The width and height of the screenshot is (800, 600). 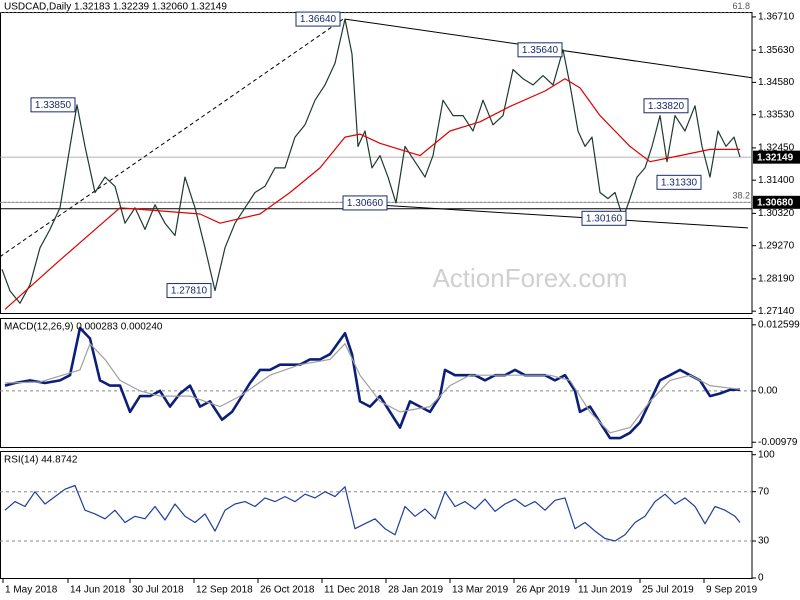 What do you see at coordinates (761, 578) in the screenshot?
I see `y-tick-label: 0` at bounding box center [761, 578].